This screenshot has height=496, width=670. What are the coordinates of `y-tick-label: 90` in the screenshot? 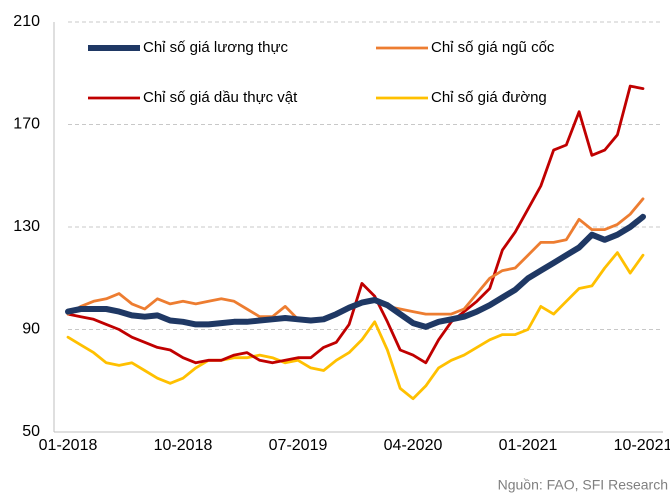 It's located at (31, 329).